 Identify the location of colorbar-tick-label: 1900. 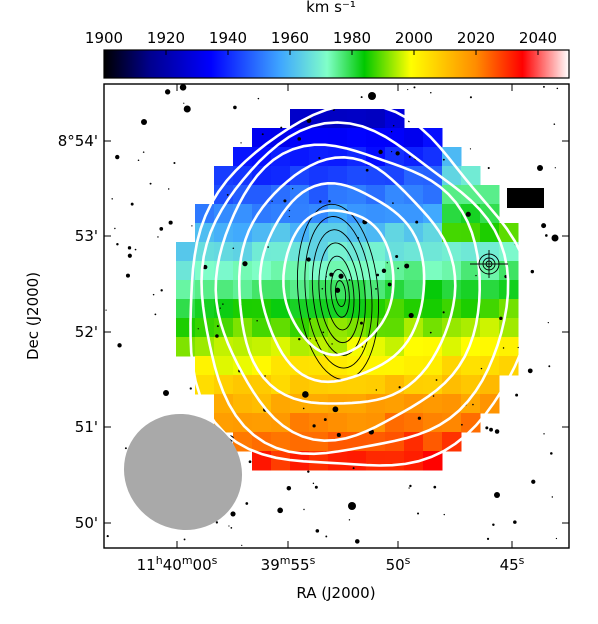
(104, 38).